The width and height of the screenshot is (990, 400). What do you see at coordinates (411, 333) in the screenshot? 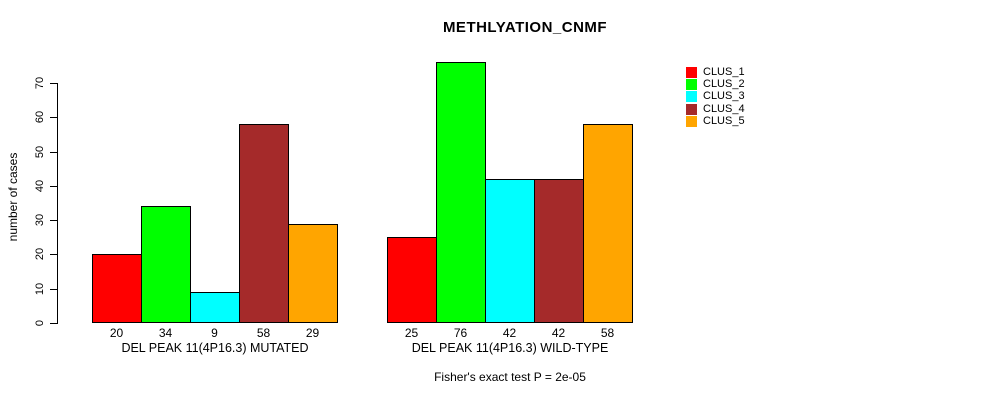
I see `bar-value-label: 25` at bounding box center [411, 333].